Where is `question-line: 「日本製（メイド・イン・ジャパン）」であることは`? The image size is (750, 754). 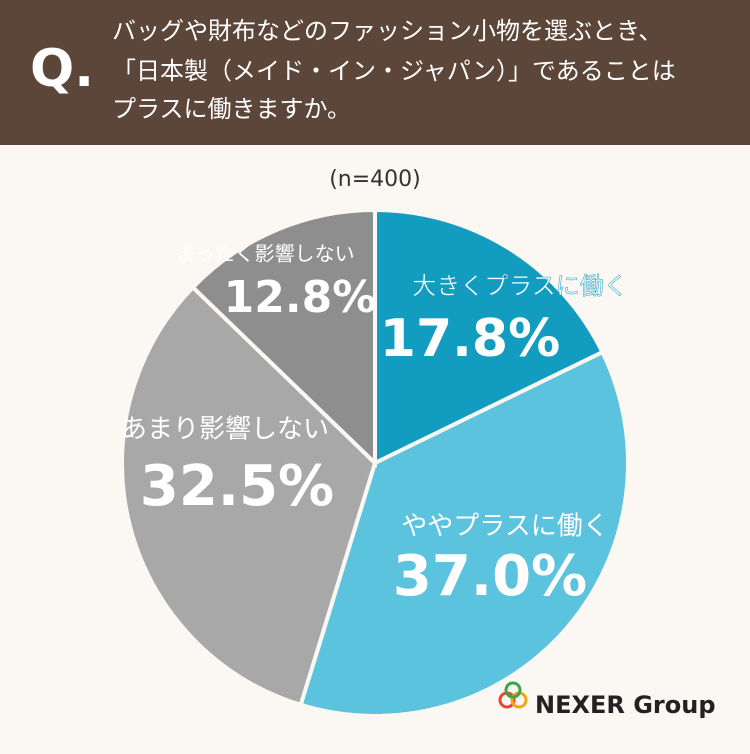 question-line: 「日本製（メイド・イン・ジャパン）」であることは is located at coordinates (394, 71).